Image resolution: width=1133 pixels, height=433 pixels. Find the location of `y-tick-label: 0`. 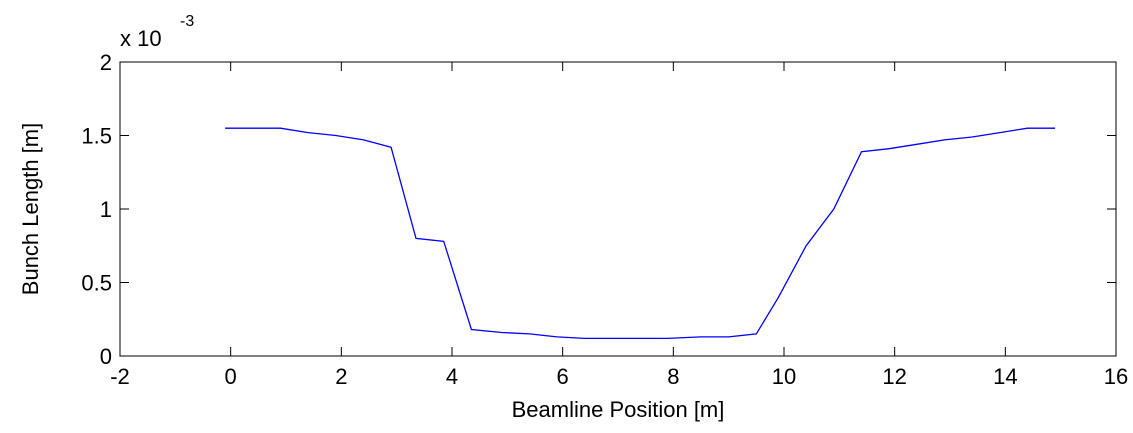

y-tick-label: 0 is located at coordinates (106, 356).